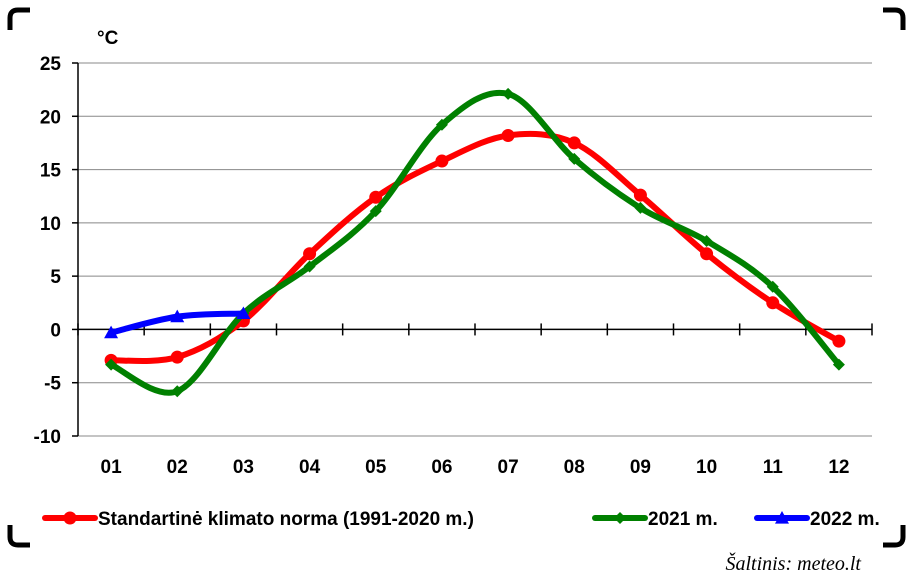 Image resolution: width=913 pixels, height=579 pixels. Describe the element at coordinates (683, 519) in the screenshot. I see `legend-label: 2021 m.` at that location.